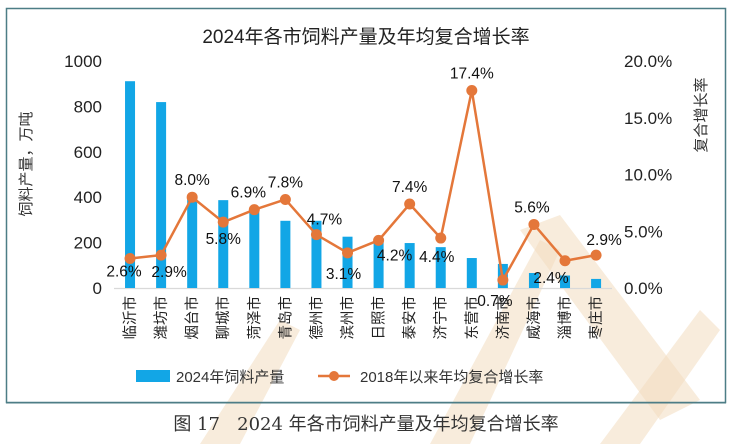  Describe the element at coordinates (223, 318) in the screenshot. I see `x-tick-label: 聊城市` at that location.